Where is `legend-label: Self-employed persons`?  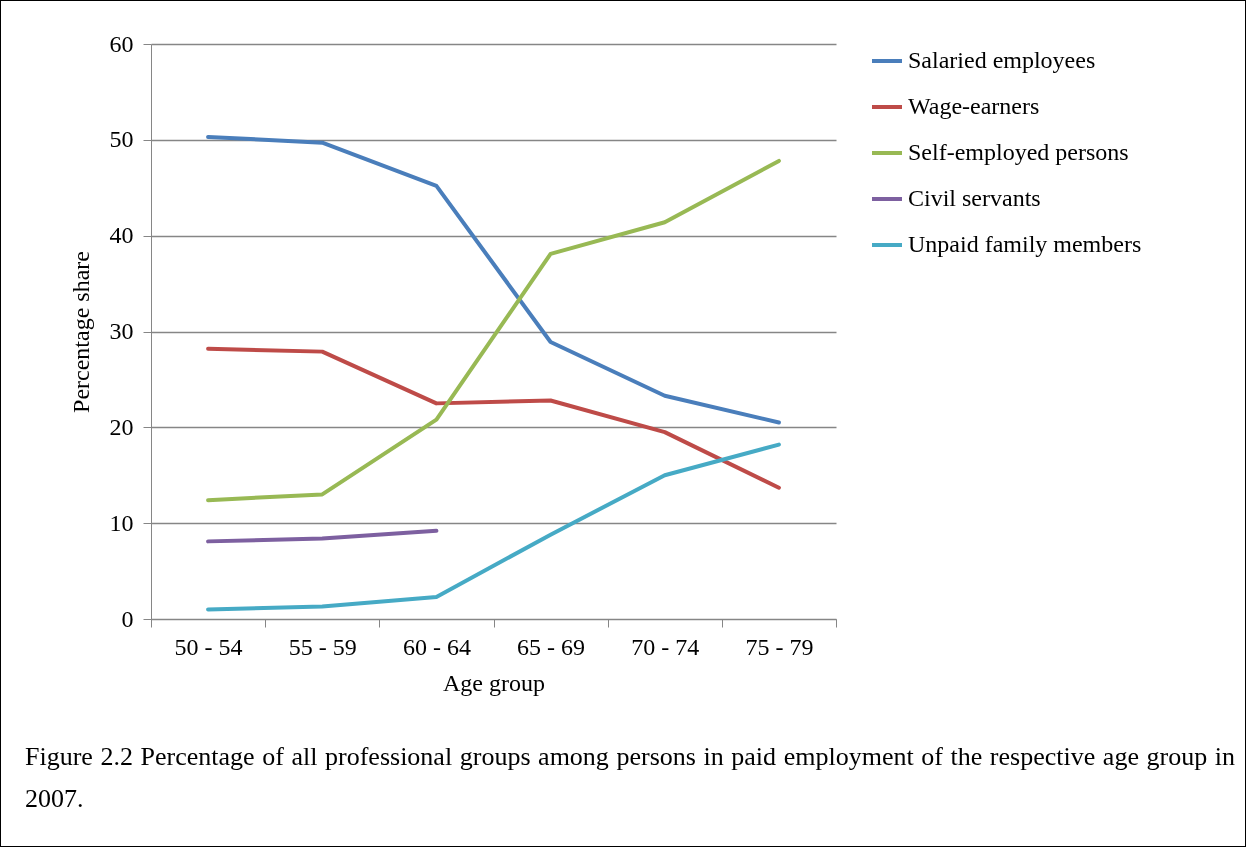 legend-label: Self-employed persons is located at coordinates (1018, 152).